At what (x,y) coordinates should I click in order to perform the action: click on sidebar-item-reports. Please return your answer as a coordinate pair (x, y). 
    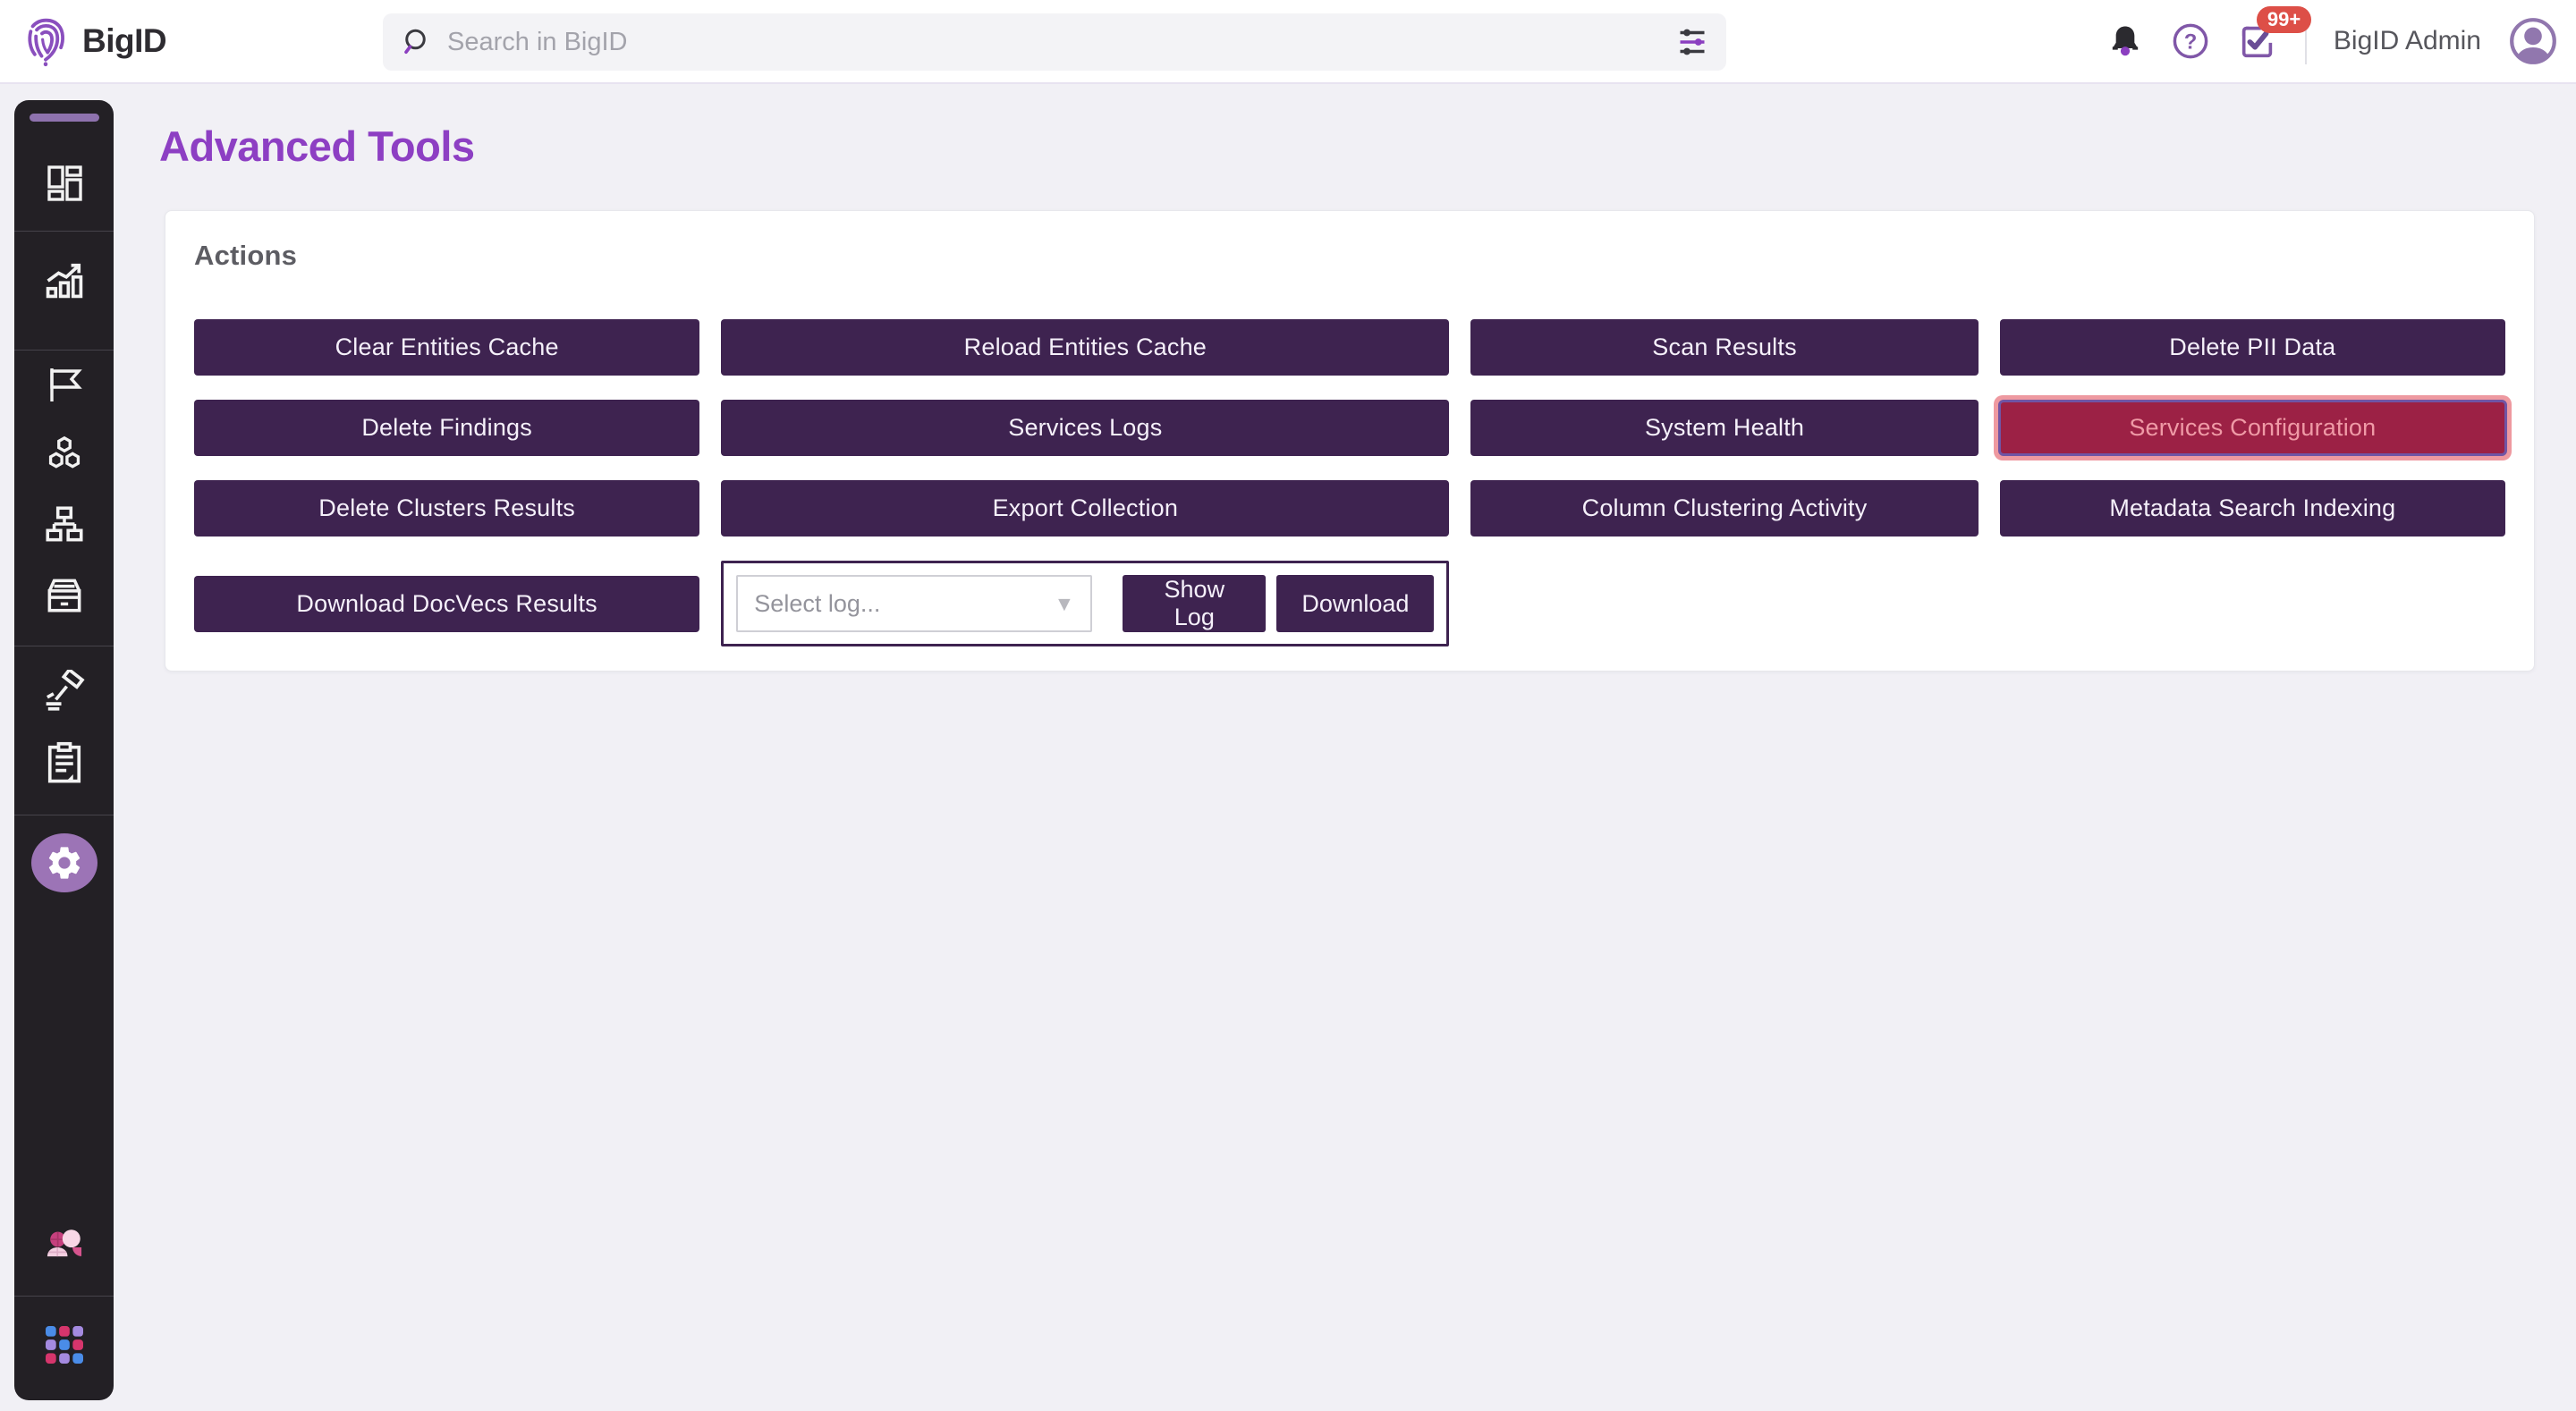
    Looking at the image, I should click on (64, 763).